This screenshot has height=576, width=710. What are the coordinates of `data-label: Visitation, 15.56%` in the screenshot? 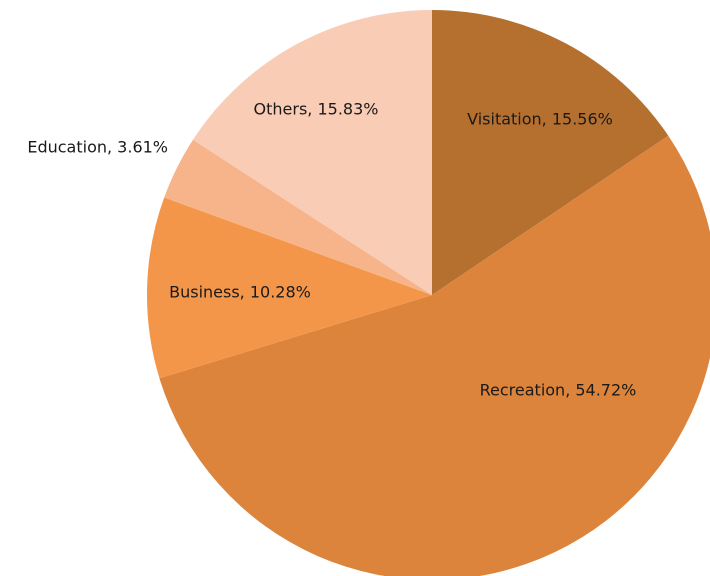 It's located at (540, 119).